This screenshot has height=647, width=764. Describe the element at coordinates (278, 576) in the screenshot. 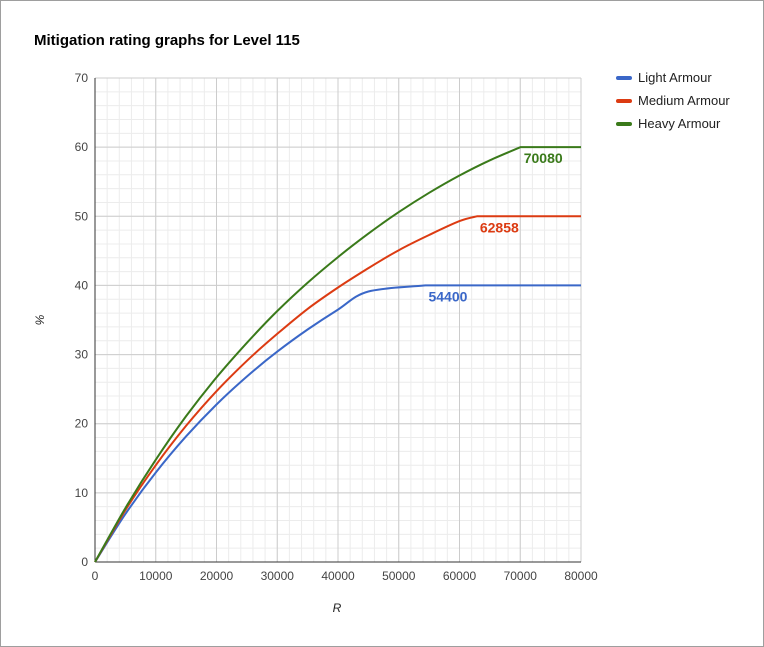

I see `x-tick-label: 30000` at that location.